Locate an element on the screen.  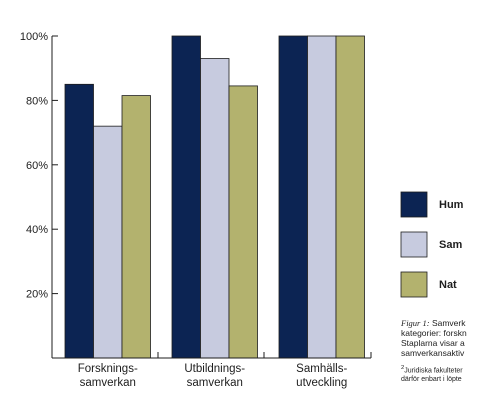
x-category-label: Forsknings-samverkan is located at coordinates (108, 376).